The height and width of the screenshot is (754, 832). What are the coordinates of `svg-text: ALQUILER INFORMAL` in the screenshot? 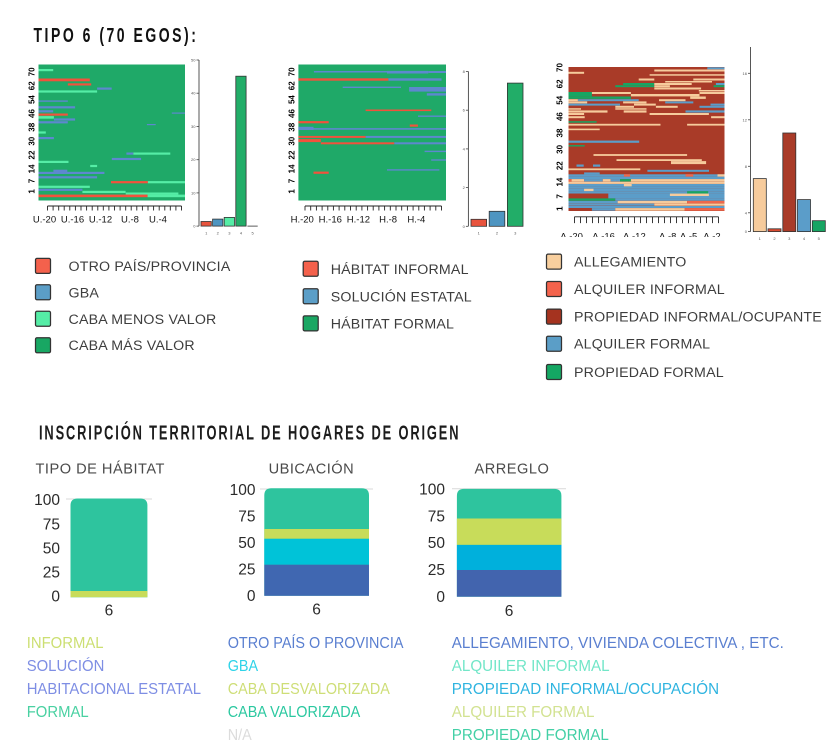 It's located at (531, 666).